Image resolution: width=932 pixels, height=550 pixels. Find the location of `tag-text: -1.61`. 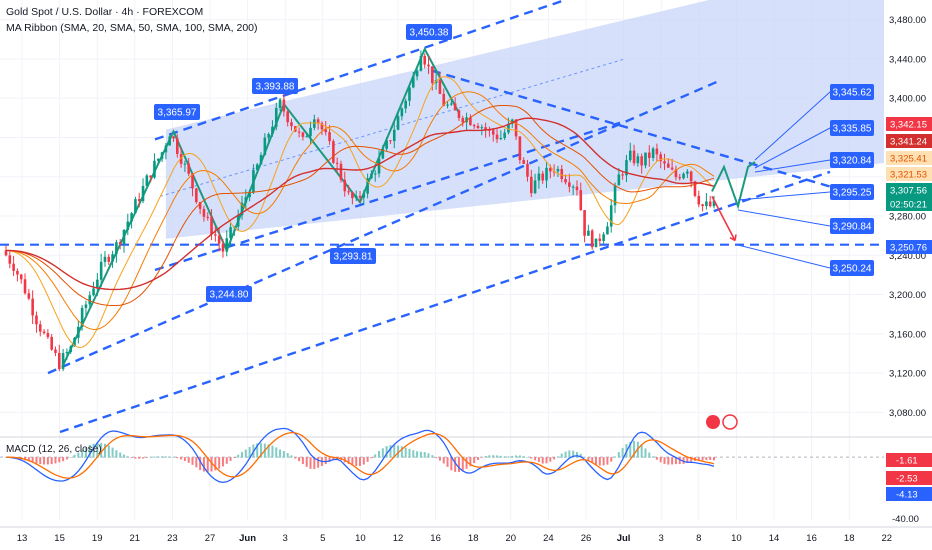

tag-text: -1.61 is located at coordinates (907, 461).